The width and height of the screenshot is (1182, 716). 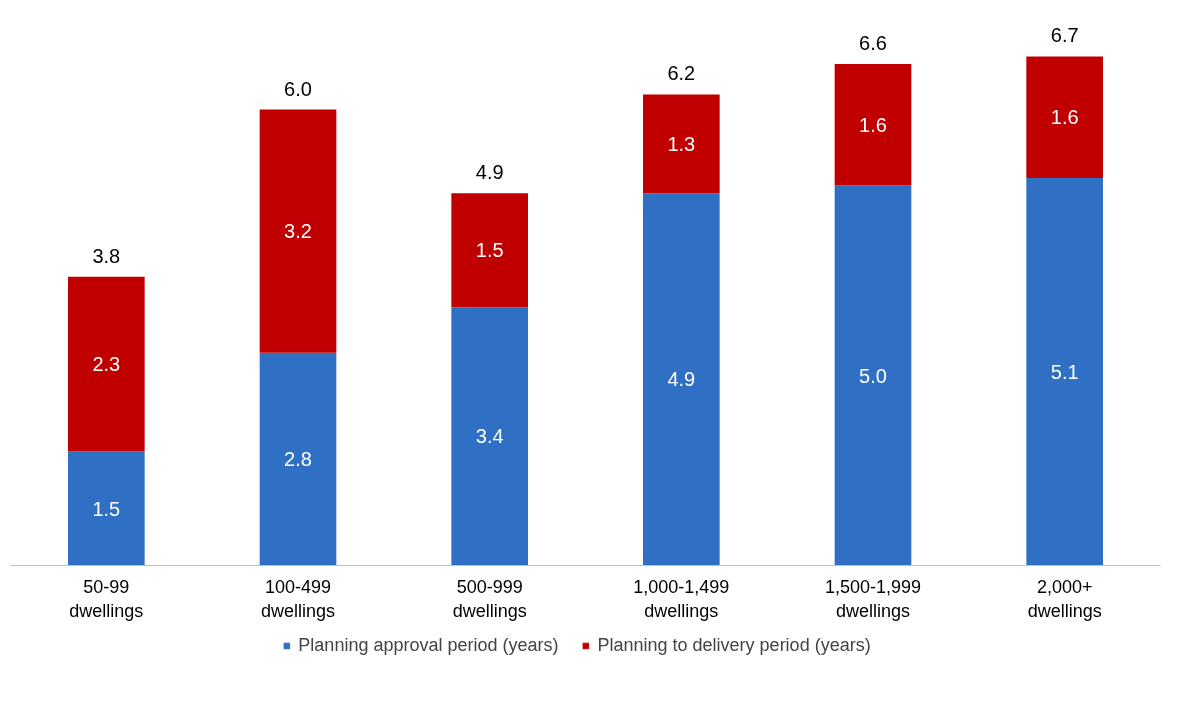 What do you see at coordinates (873, 598) in the screenshot?
I see `x-tick-label: 1,500-1,999 dwellings` at bounding box center [873, 598].